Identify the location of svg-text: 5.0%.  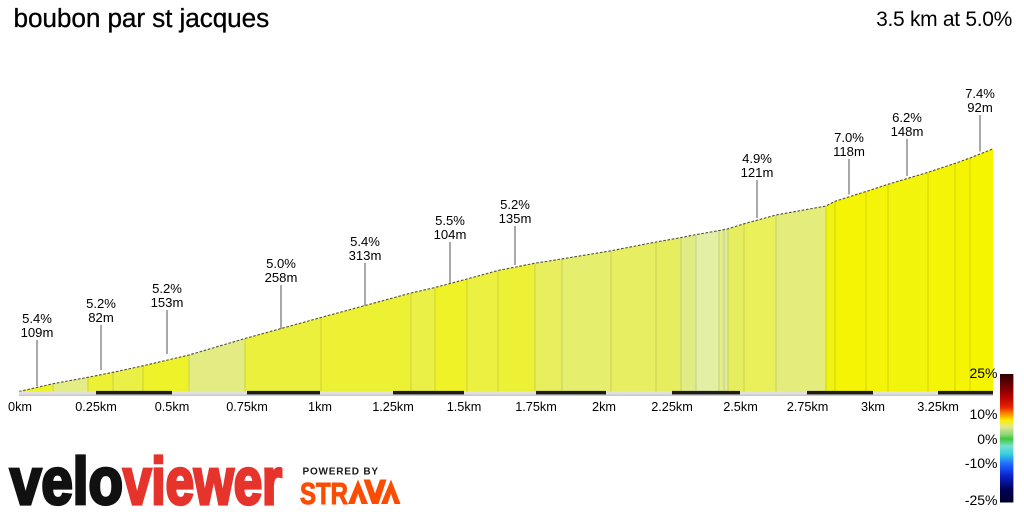
(281, 263).